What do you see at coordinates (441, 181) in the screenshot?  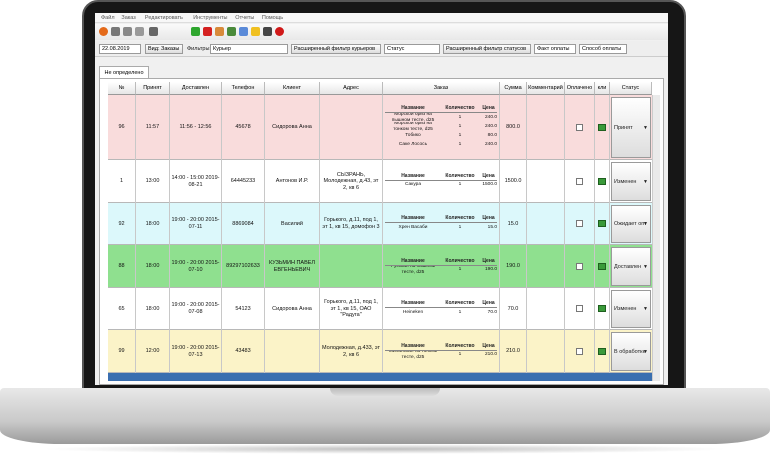 I see `order-cell: Название Количество Цена Сакура 1 1500.0` at bounding box center [441, 181].